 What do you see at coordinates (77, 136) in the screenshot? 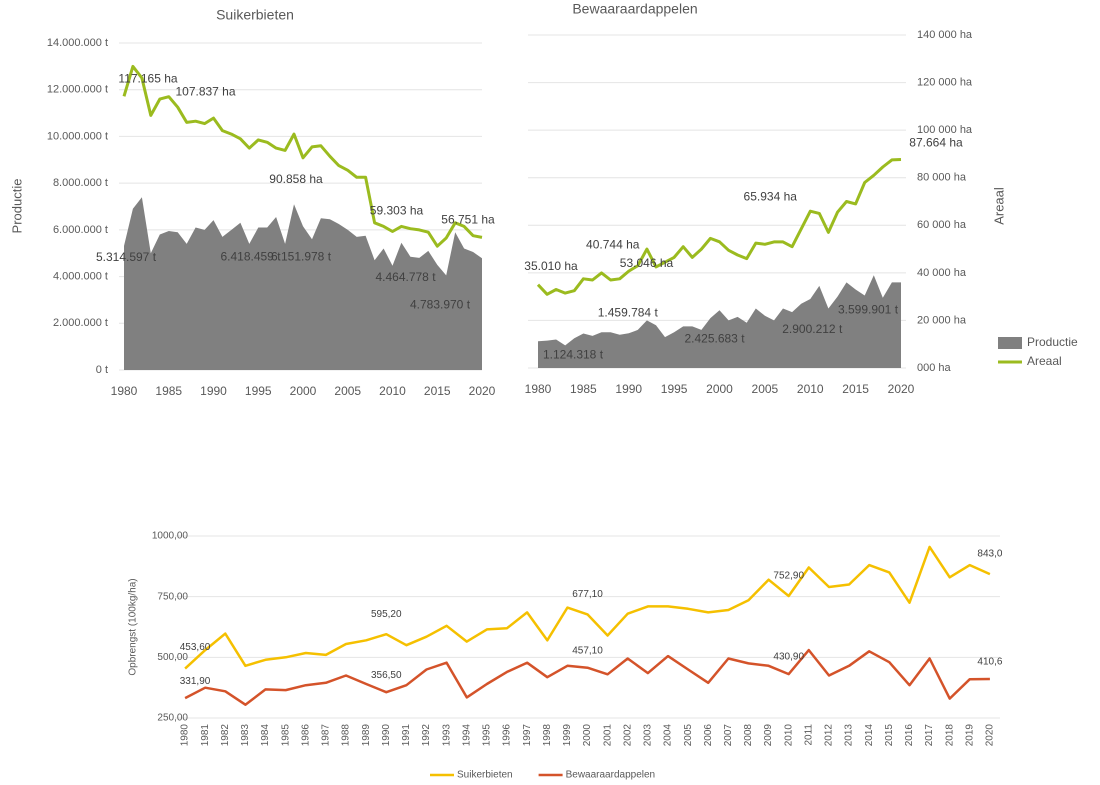
I see `y-tick-label: 10.000.000 t` at bounding box center [77, 136].